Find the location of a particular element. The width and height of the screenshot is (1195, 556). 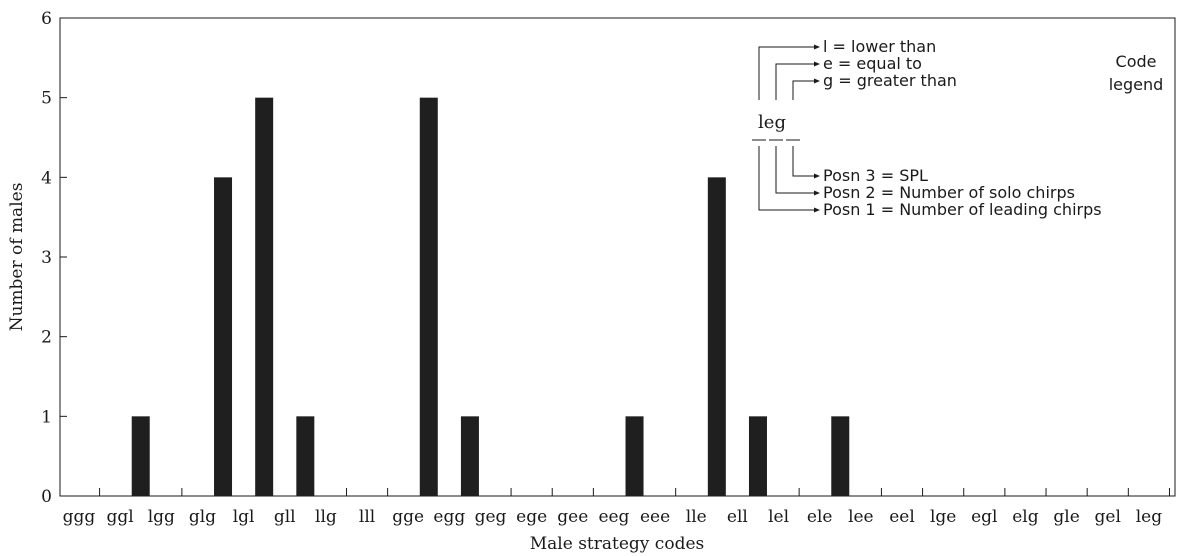

x-tick-label: eee is located at coordinates (655, 517).